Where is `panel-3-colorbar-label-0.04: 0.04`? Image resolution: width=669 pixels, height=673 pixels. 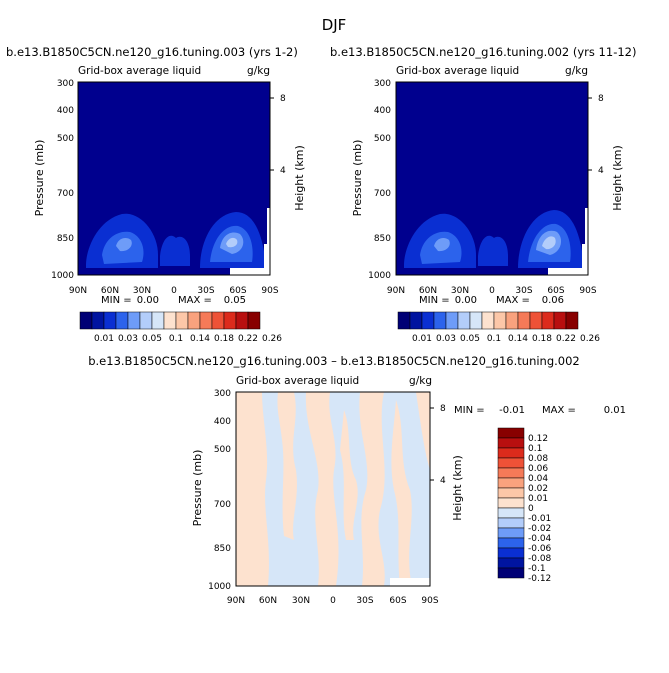 panel-3-colorbar-label-0.04: 0.04 is located at coordinates (538, 479).